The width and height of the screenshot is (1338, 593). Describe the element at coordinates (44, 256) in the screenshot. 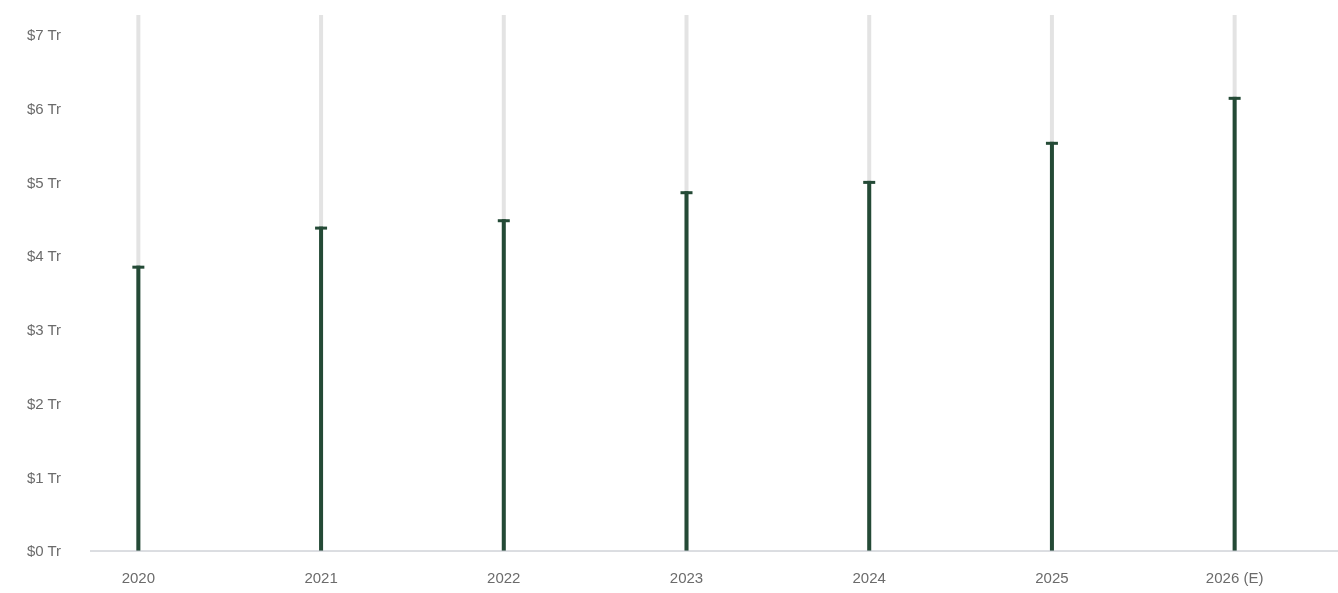

I see `y-tick-label: $4 Tr` at that location.